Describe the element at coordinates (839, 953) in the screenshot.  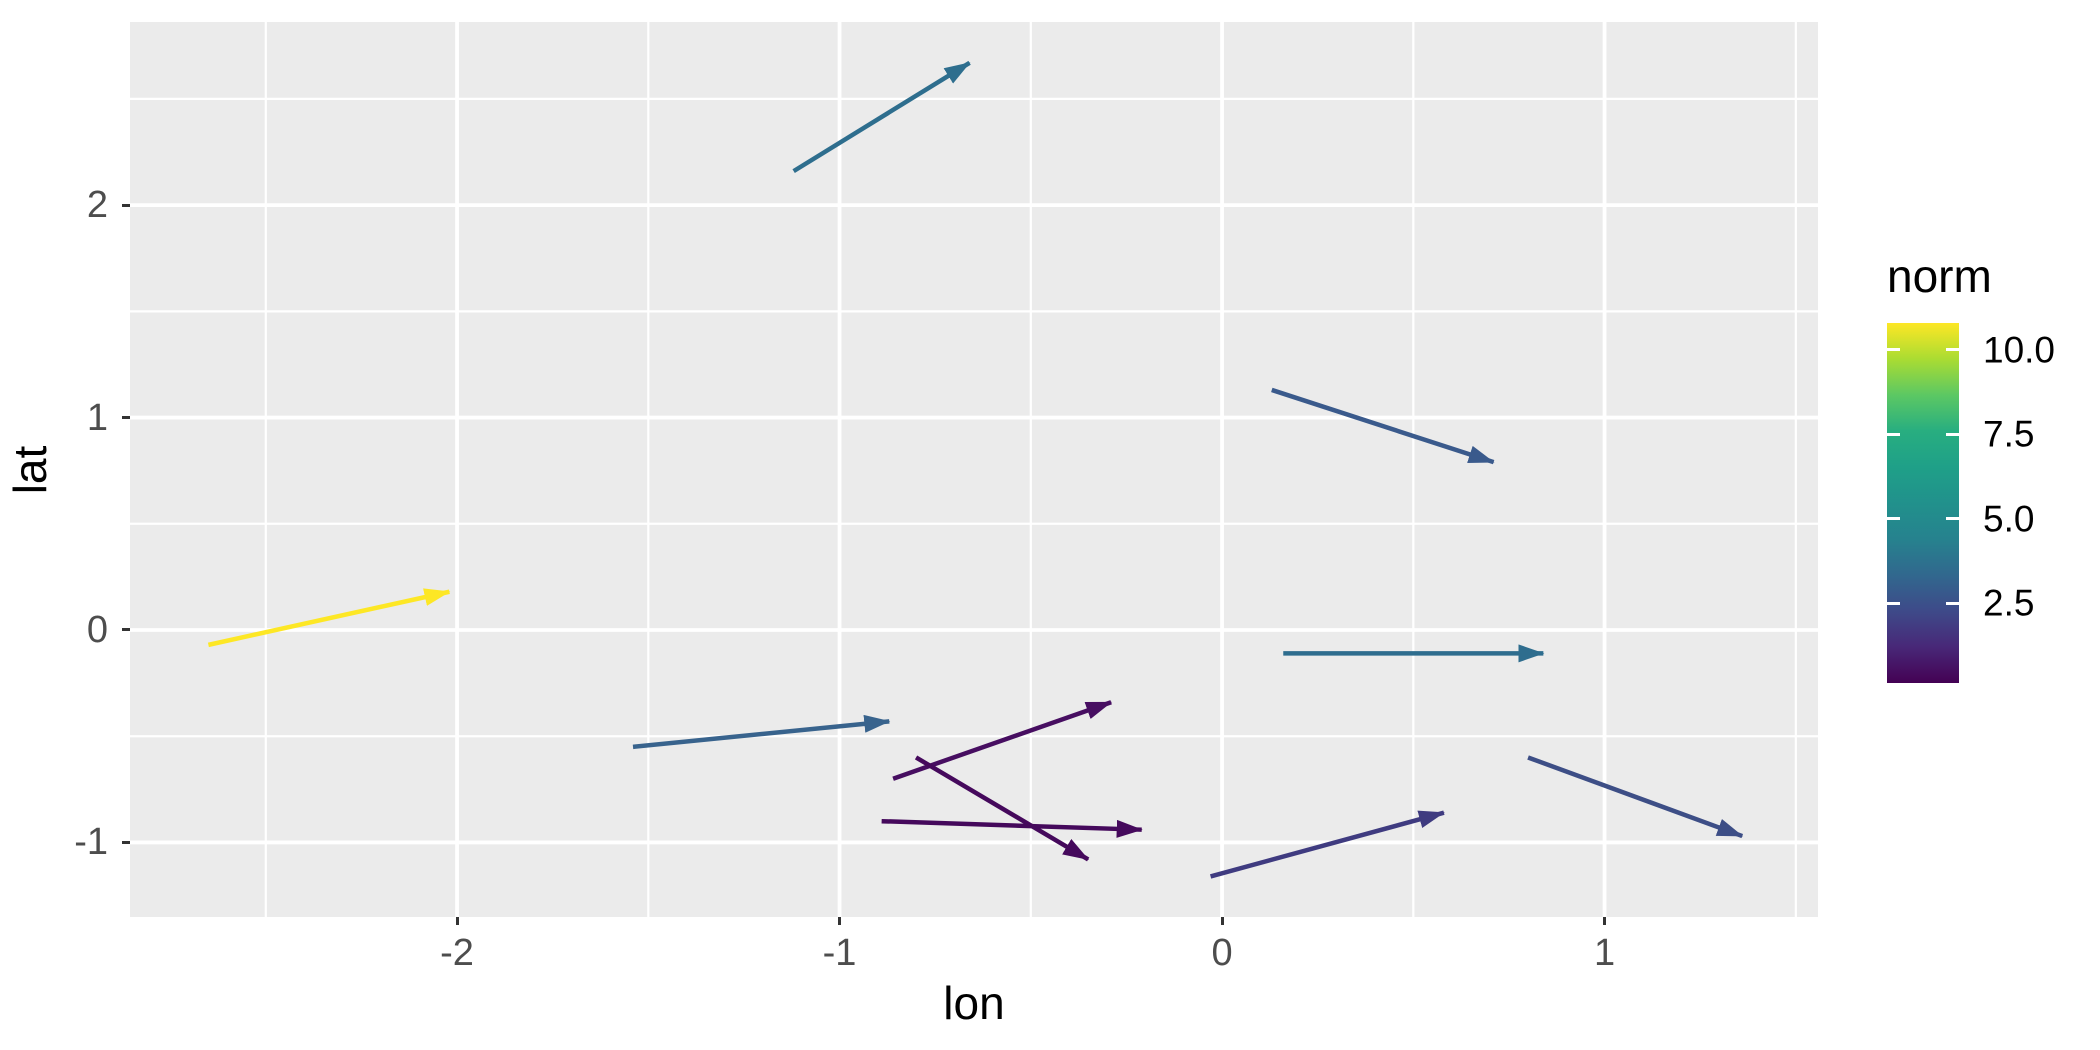
I see `x-tick-label: -1` at that location.